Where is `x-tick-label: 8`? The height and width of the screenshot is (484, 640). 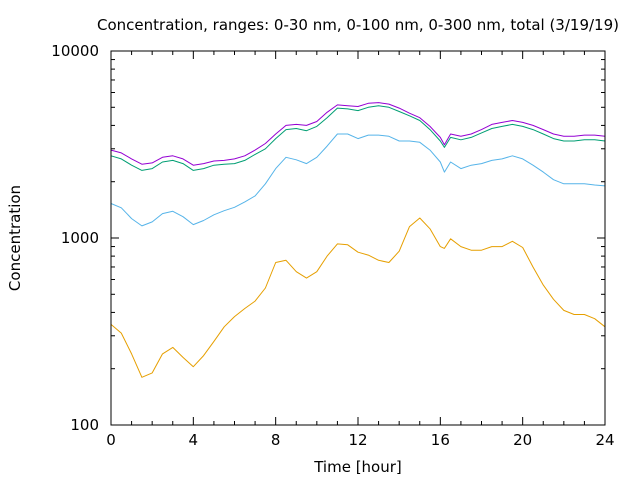 x-tick-label: 8 is located at coordinates (276, 440).